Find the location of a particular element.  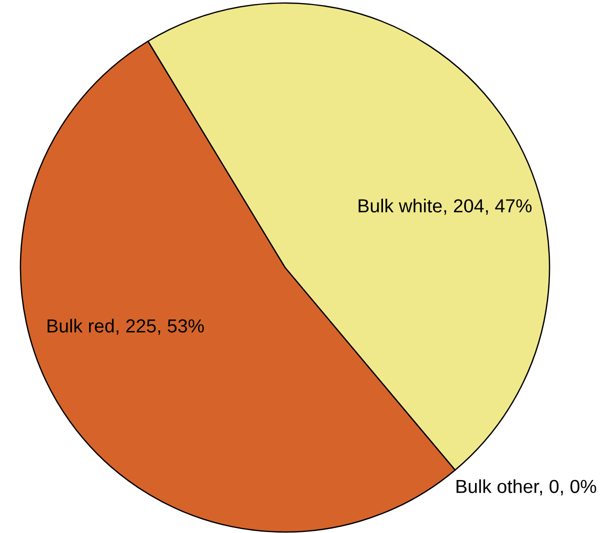

category-label: Bulk other, 0, 0% is located at coordinates (526, 487).